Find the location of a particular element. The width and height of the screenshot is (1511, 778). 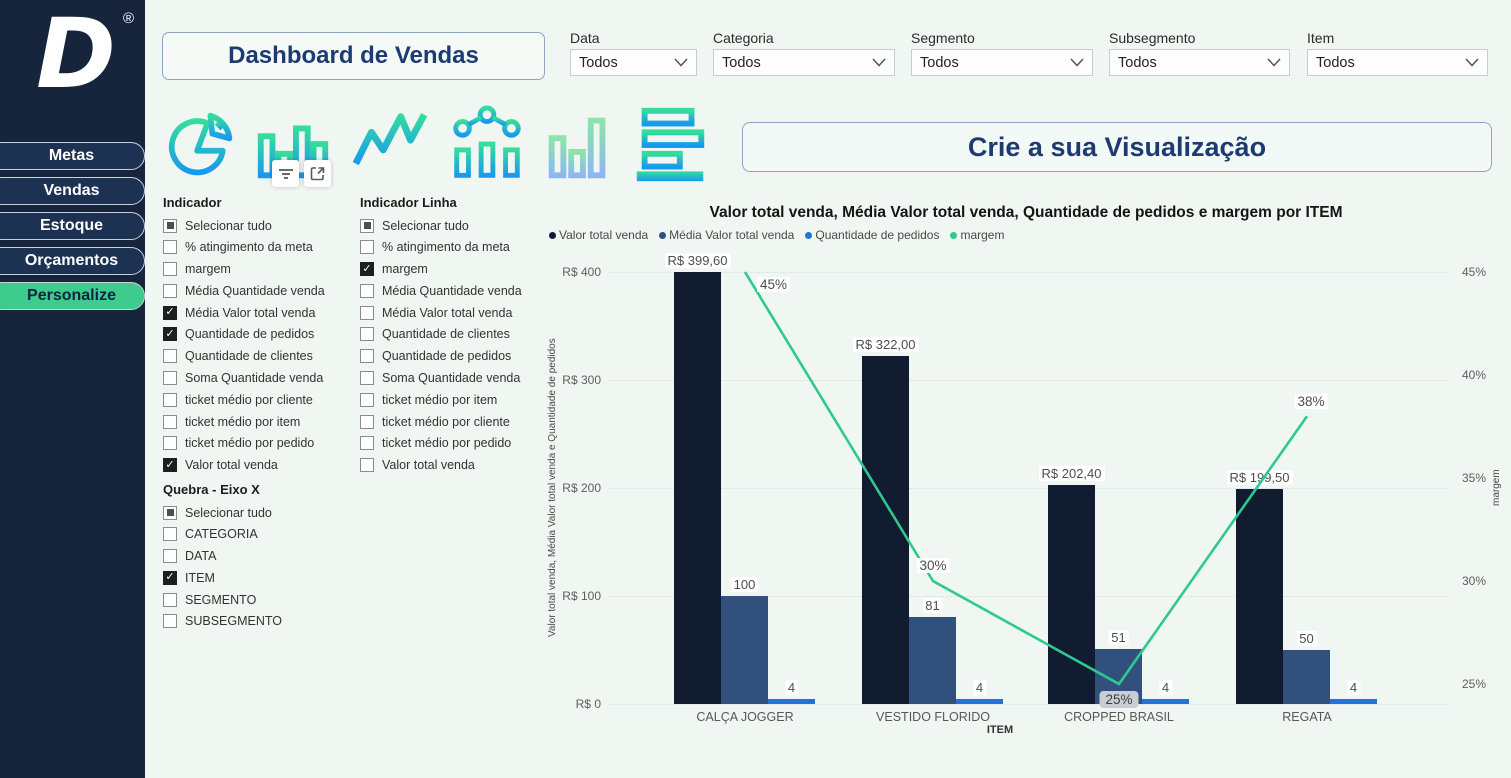

checkbox-item-data: DATA is located at coordinates (260, 556).